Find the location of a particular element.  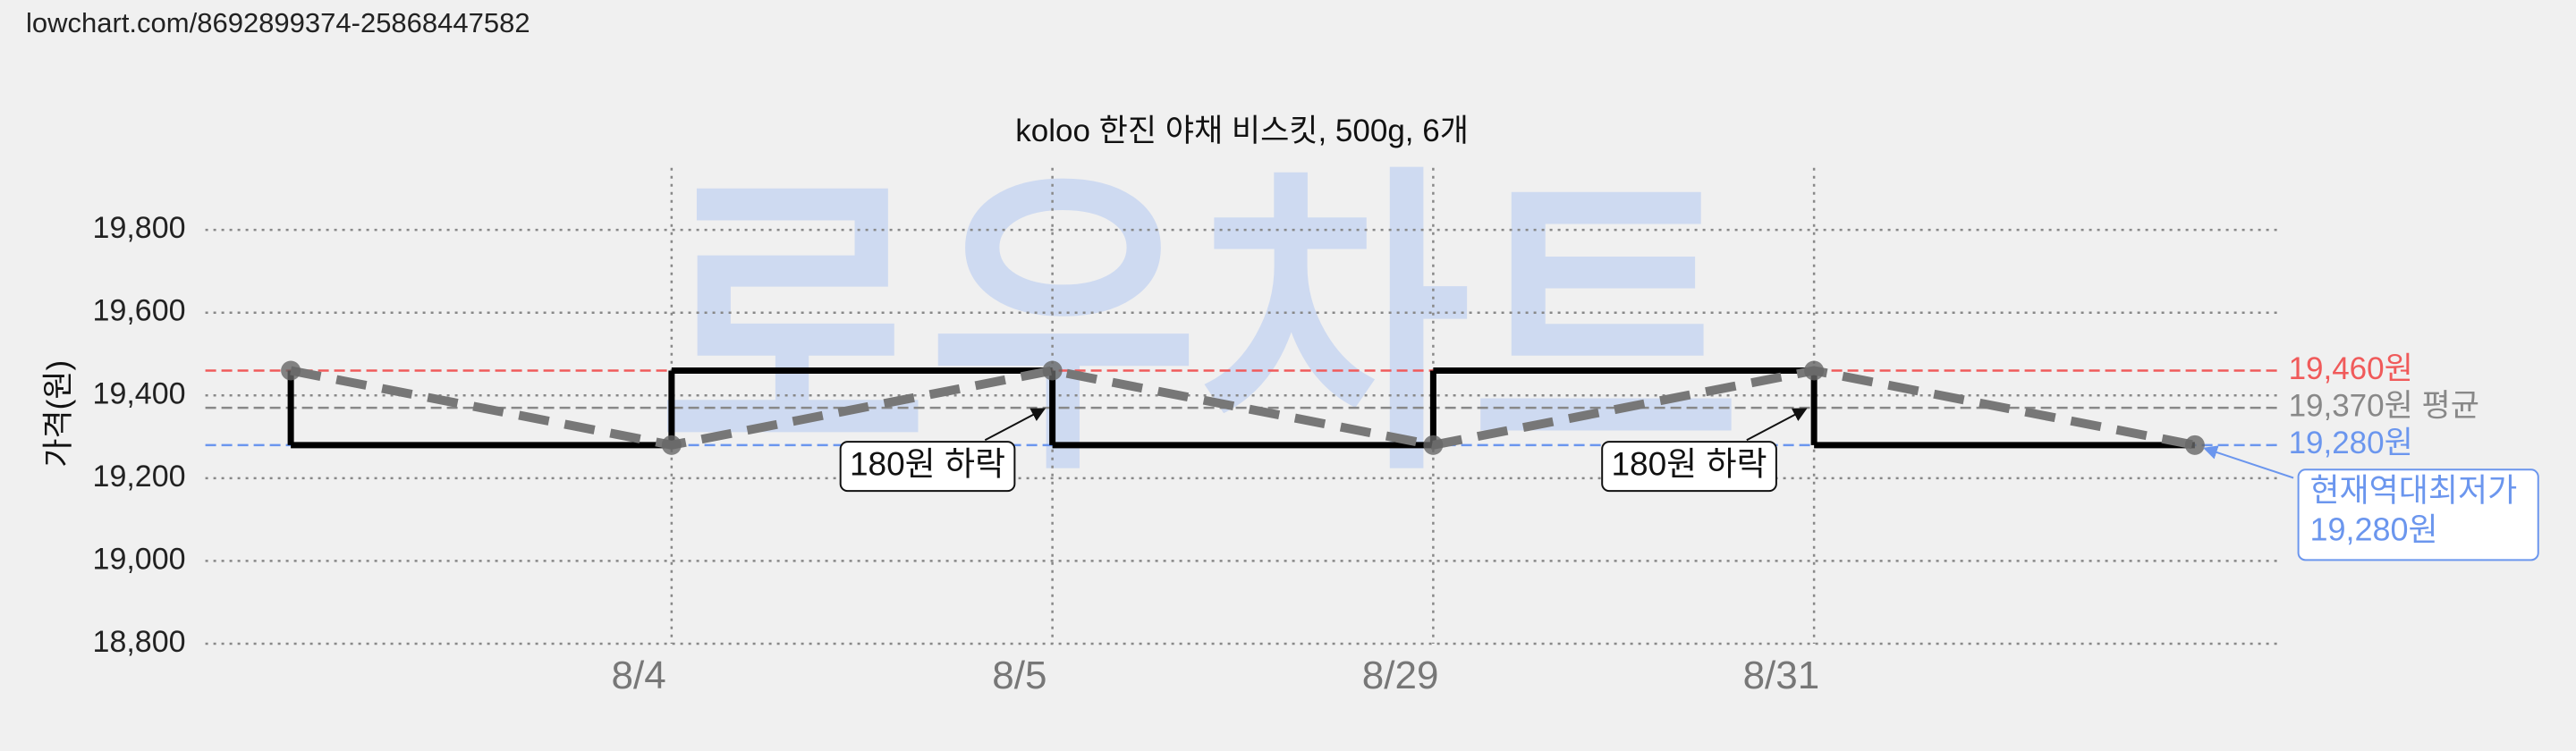

y-tick-label: 18,800 is located at coordinates (139, 642).